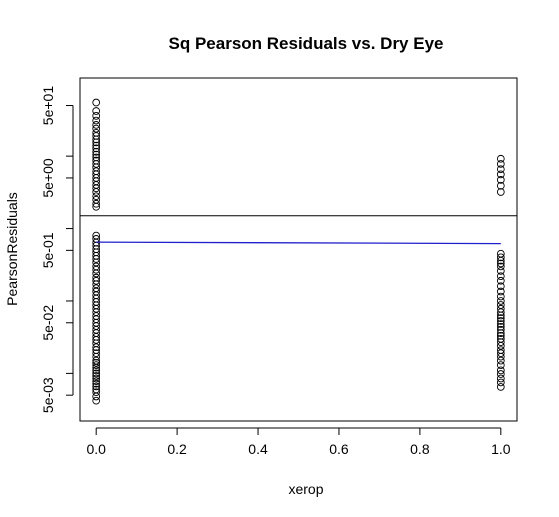 Image resolution: width=559 pixels, height=517 pixels. What do you see at coordinates (177, 449) in the screenshot?
I see `x-tick-label: 0.2` at bounding box center [177, 449].